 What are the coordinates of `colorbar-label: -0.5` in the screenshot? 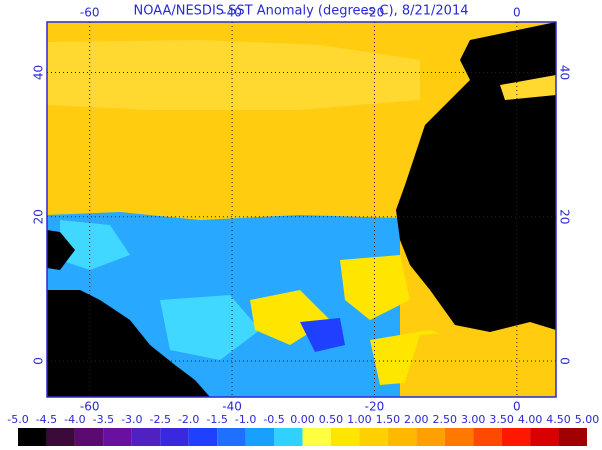 It's located at (273, 419).